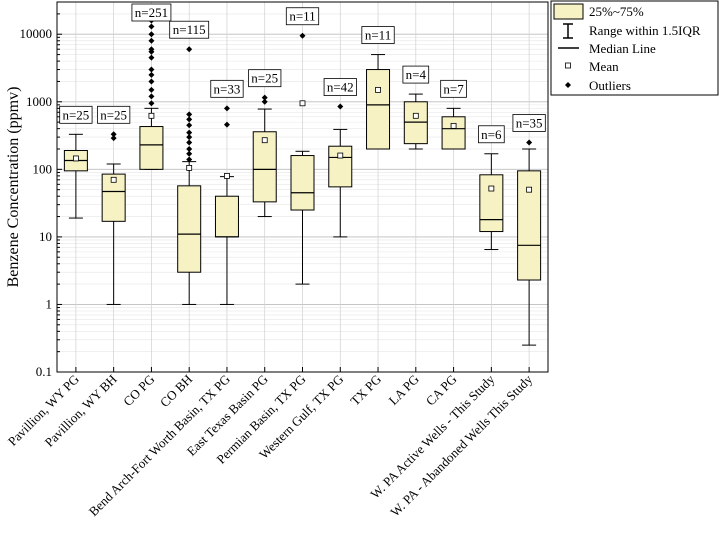 The image size is (721, 536). I want to click on legend-range-label: Range within 1.5IQR, so click(645, 30).